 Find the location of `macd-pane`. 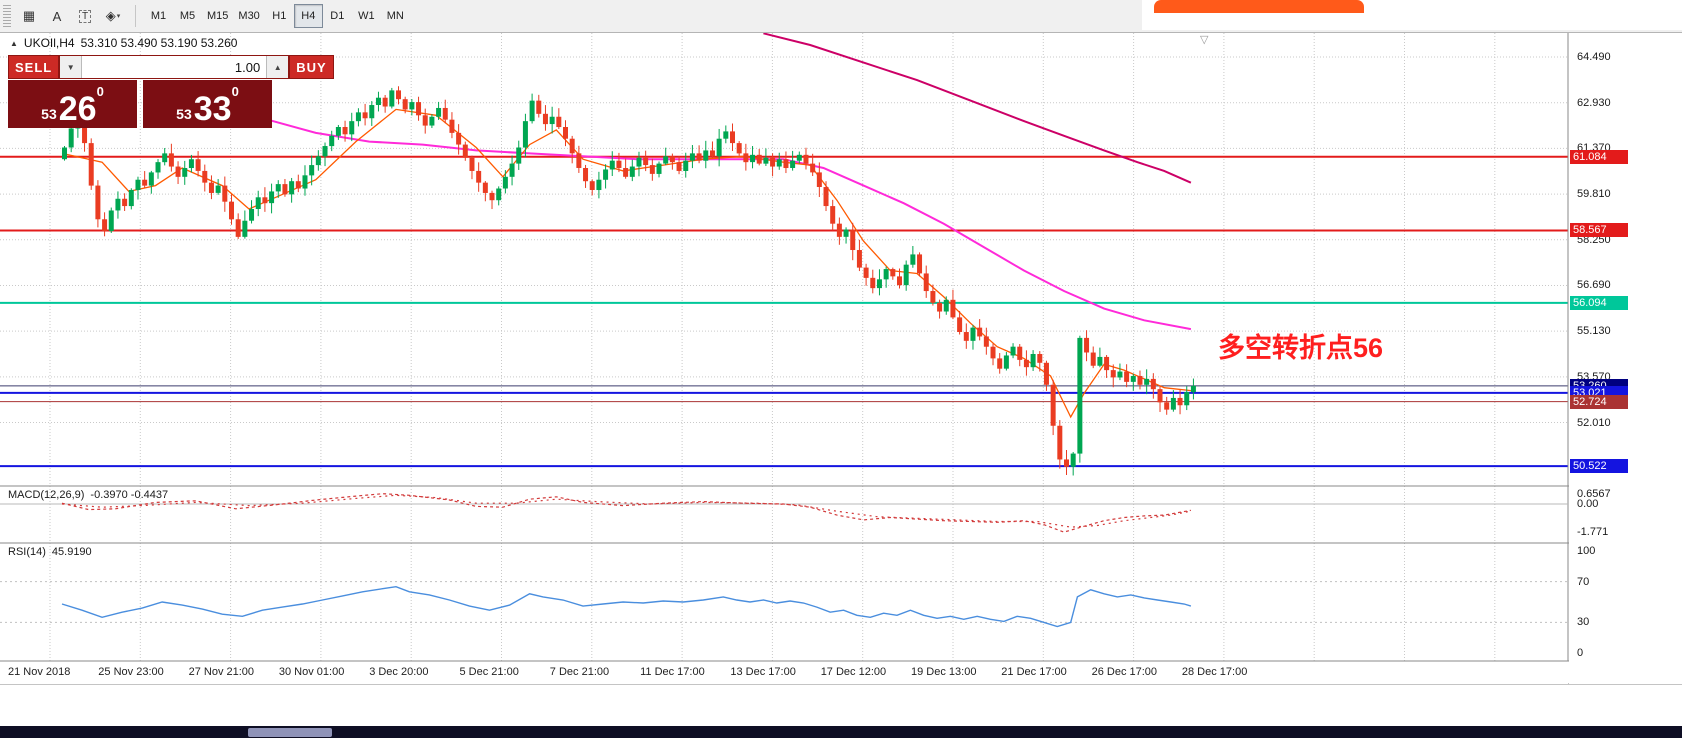

macd-pane is located at coordinates (784, 513).